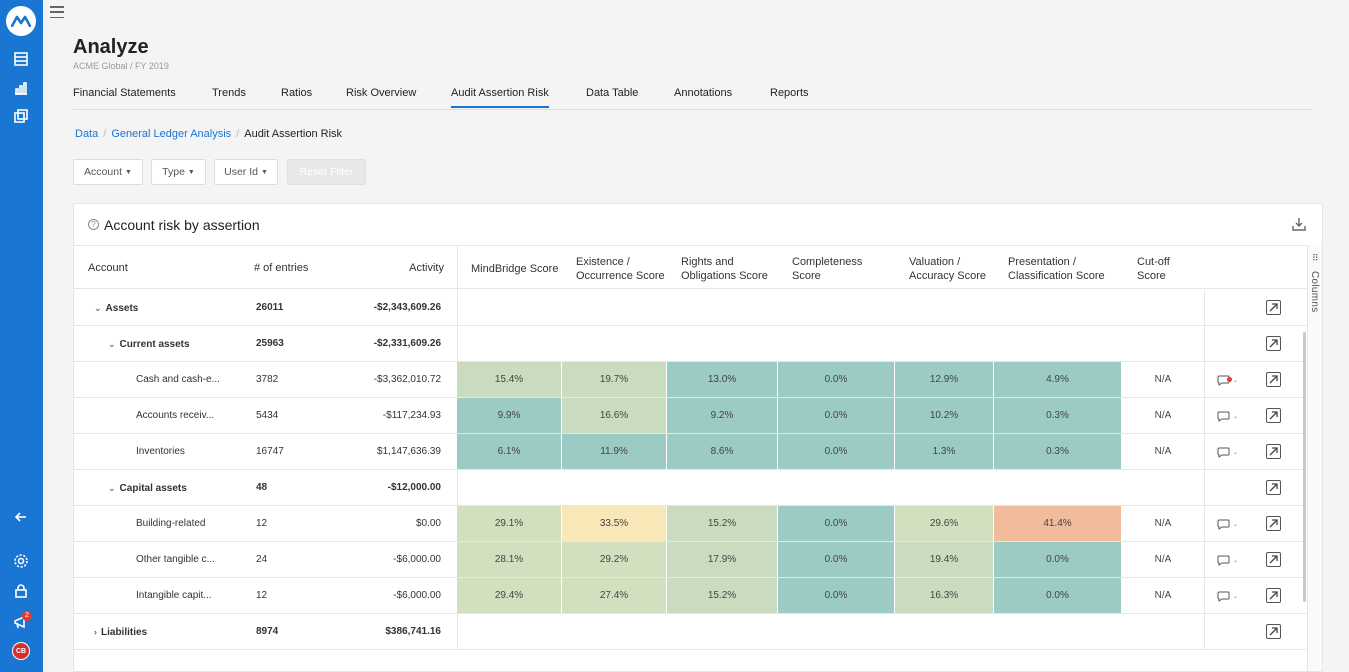 This screenshot has height=672, width=1349. What do you see at coordinates (944, 559) in the screenshot?
I see `score-cell: 19.4%` at bounding box center [944, 559].